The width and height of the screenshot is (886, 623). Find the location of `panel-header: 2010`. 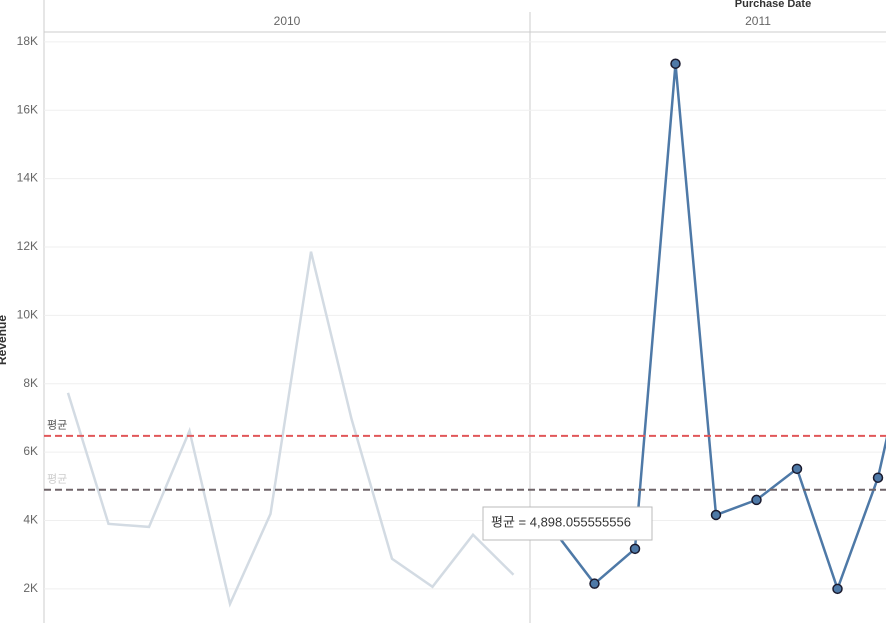

panel-header: 2010 is located at coordinates (287, 21).